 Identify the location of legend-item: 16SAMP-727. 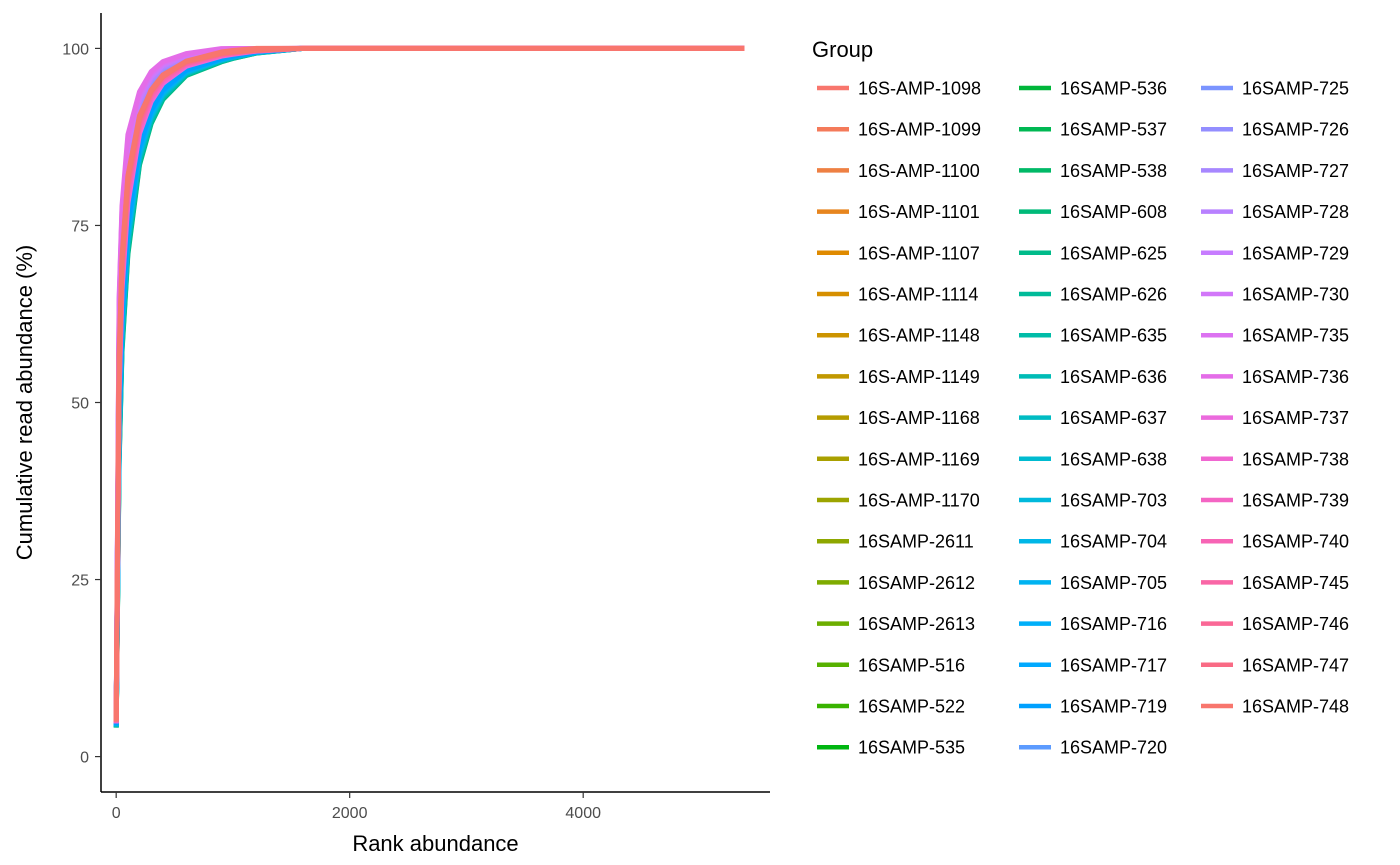
(1275, 171).